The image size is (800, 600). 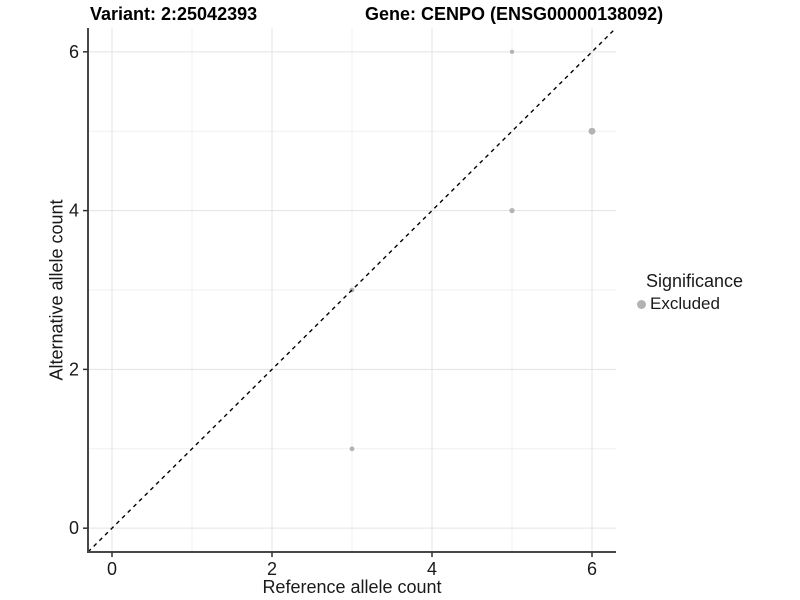 What do you see at coordinates (74, 369) in the screenshot?
I see `y-tick-label: 2` at bounding box center [74, 369].